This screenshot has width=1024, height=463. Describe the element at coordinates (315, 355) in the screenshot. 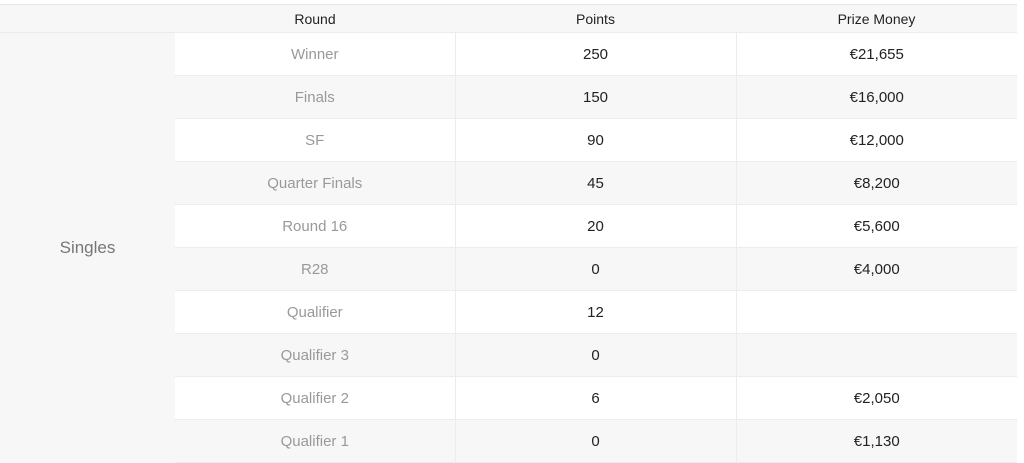

I see `round-cell: Qualifier 3` at that location.